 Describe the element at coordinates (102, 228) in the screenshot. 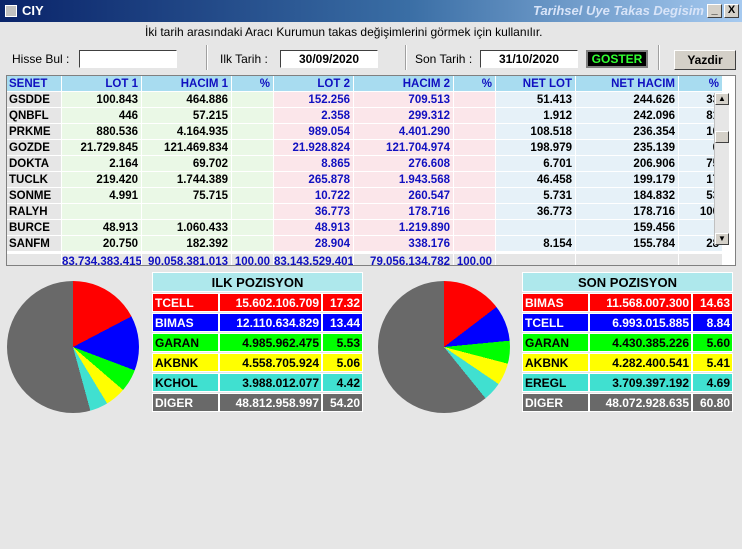

I see `value-cell: 48.913` at that location.